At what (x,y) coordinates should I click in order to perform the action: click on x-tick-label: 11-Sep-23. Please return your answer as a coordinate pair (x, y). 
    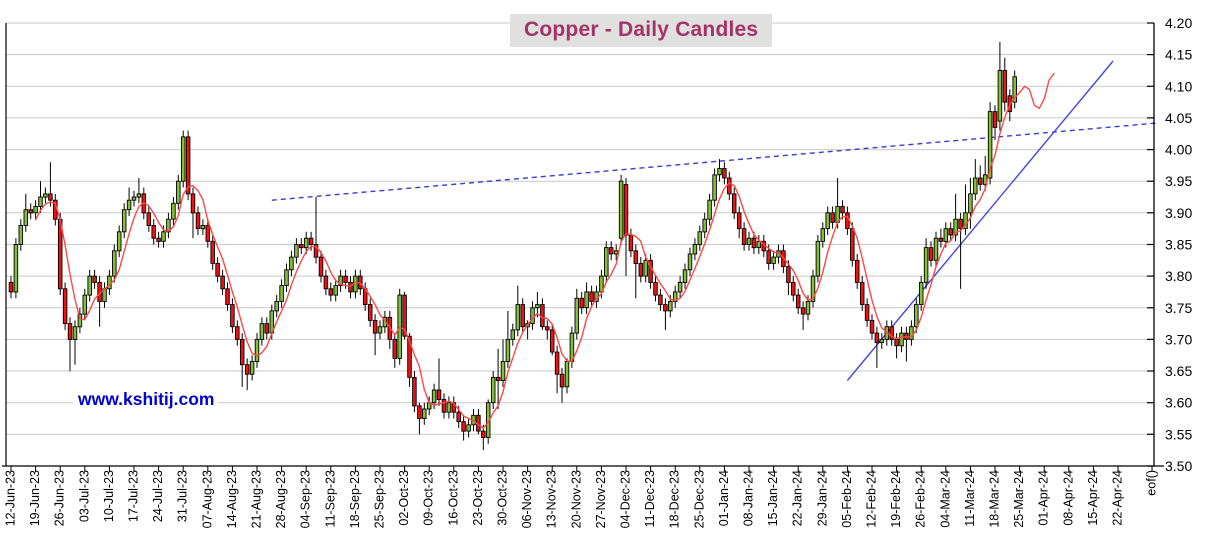
    Looking at the image, I should click on (330, 498).